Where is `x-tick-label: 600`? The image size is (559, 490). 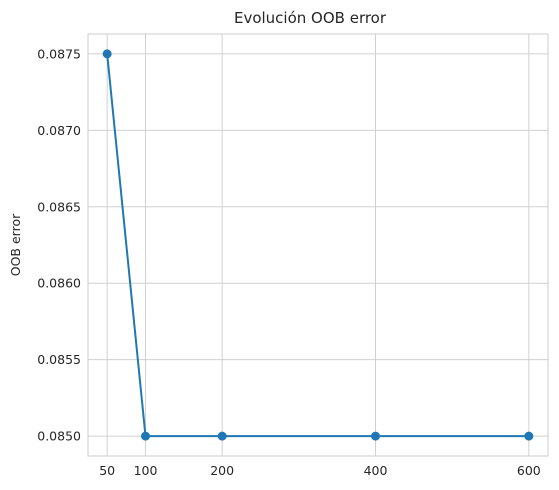 x-tick-label: 600 is located at coordinates (529, 470).